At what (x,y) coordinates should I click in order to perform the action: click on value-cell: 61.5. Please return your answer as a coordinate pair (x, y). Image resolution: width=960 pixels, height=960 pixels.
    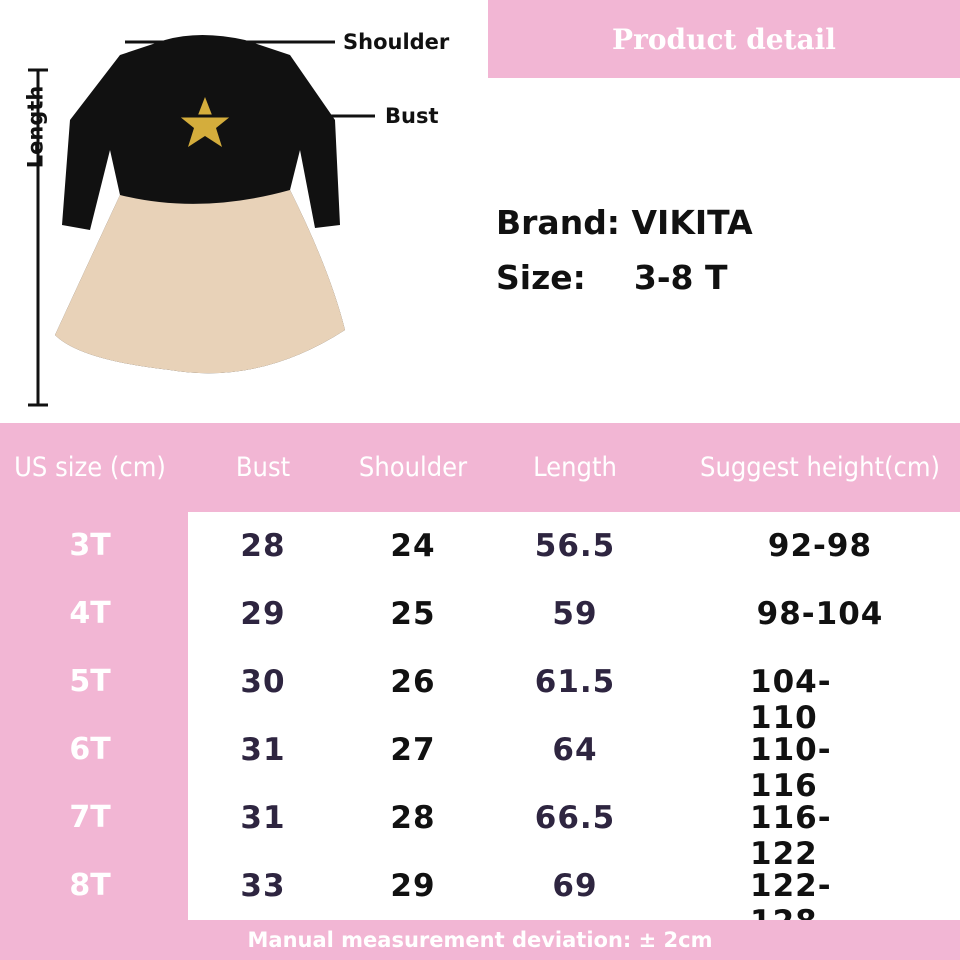
    Looking at the image, I should click on (575, 682).